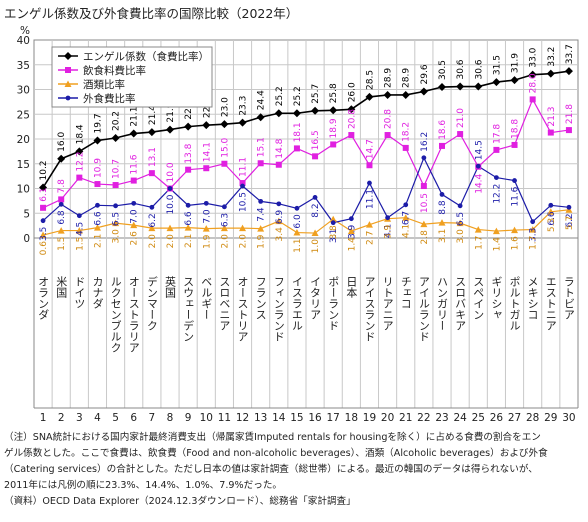 This screenshot has height=522, width=588. What do you see at coordinates (62, 141) in the screenshot?
I see `data-label: 16.0` at bounding box center [62, 141].